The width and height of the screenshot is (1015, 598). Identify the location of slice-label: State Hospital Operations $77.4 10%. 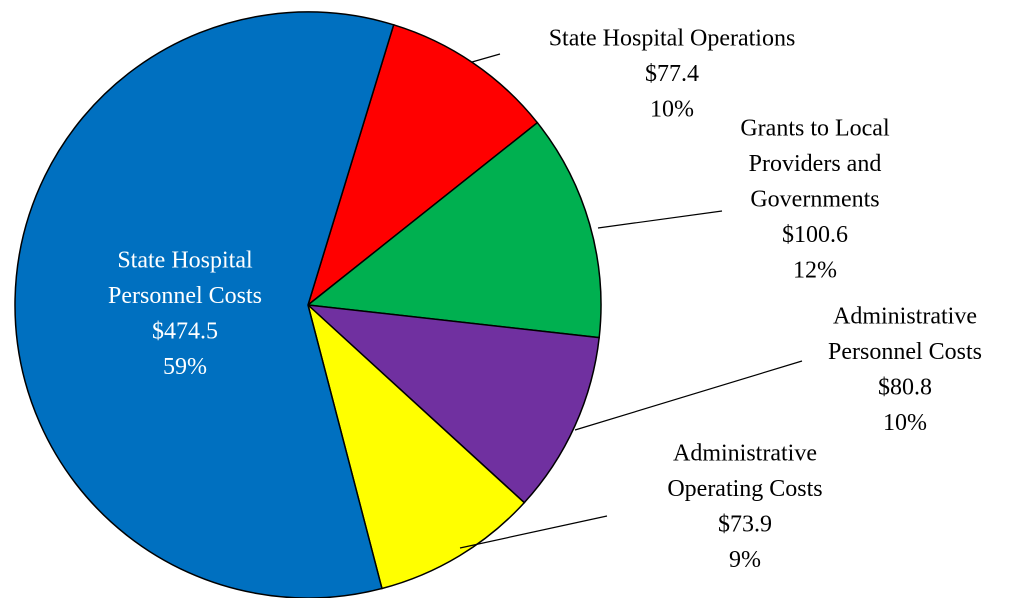
(672, 74).